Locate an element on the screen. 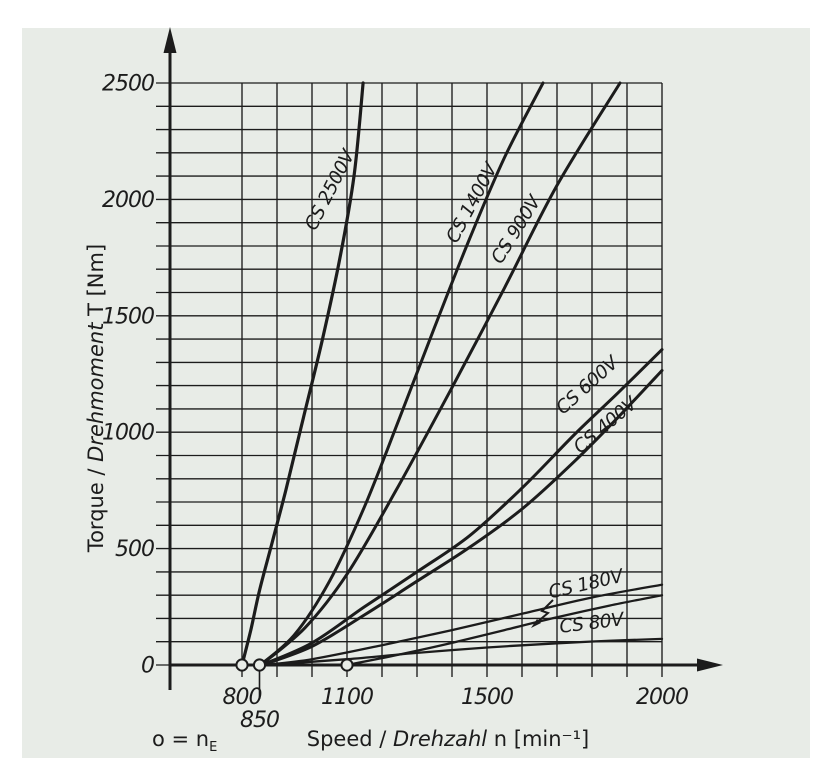 The image size is (830, 775). x-tick-label: 2000 is located at coordinates (662, 697).